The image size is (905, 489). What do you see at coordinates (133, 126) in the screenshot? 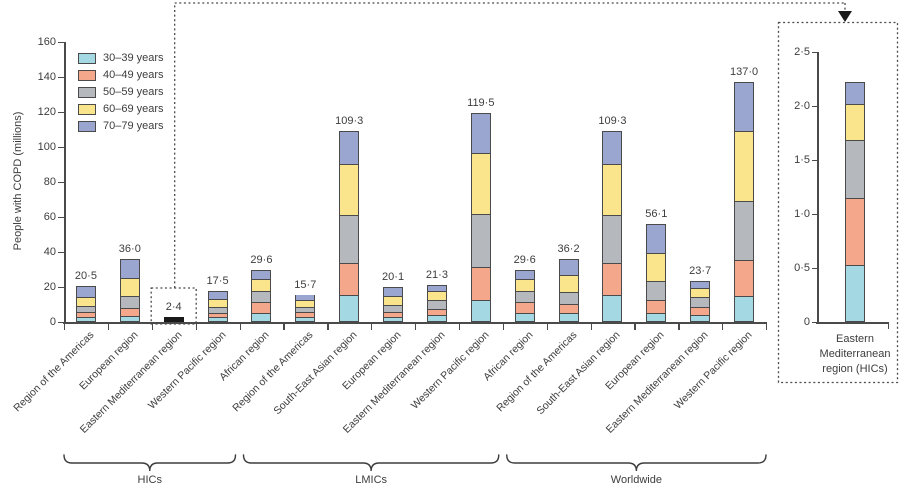
I see `legend-label: 70–79 years` at bounding box center [133, 126].